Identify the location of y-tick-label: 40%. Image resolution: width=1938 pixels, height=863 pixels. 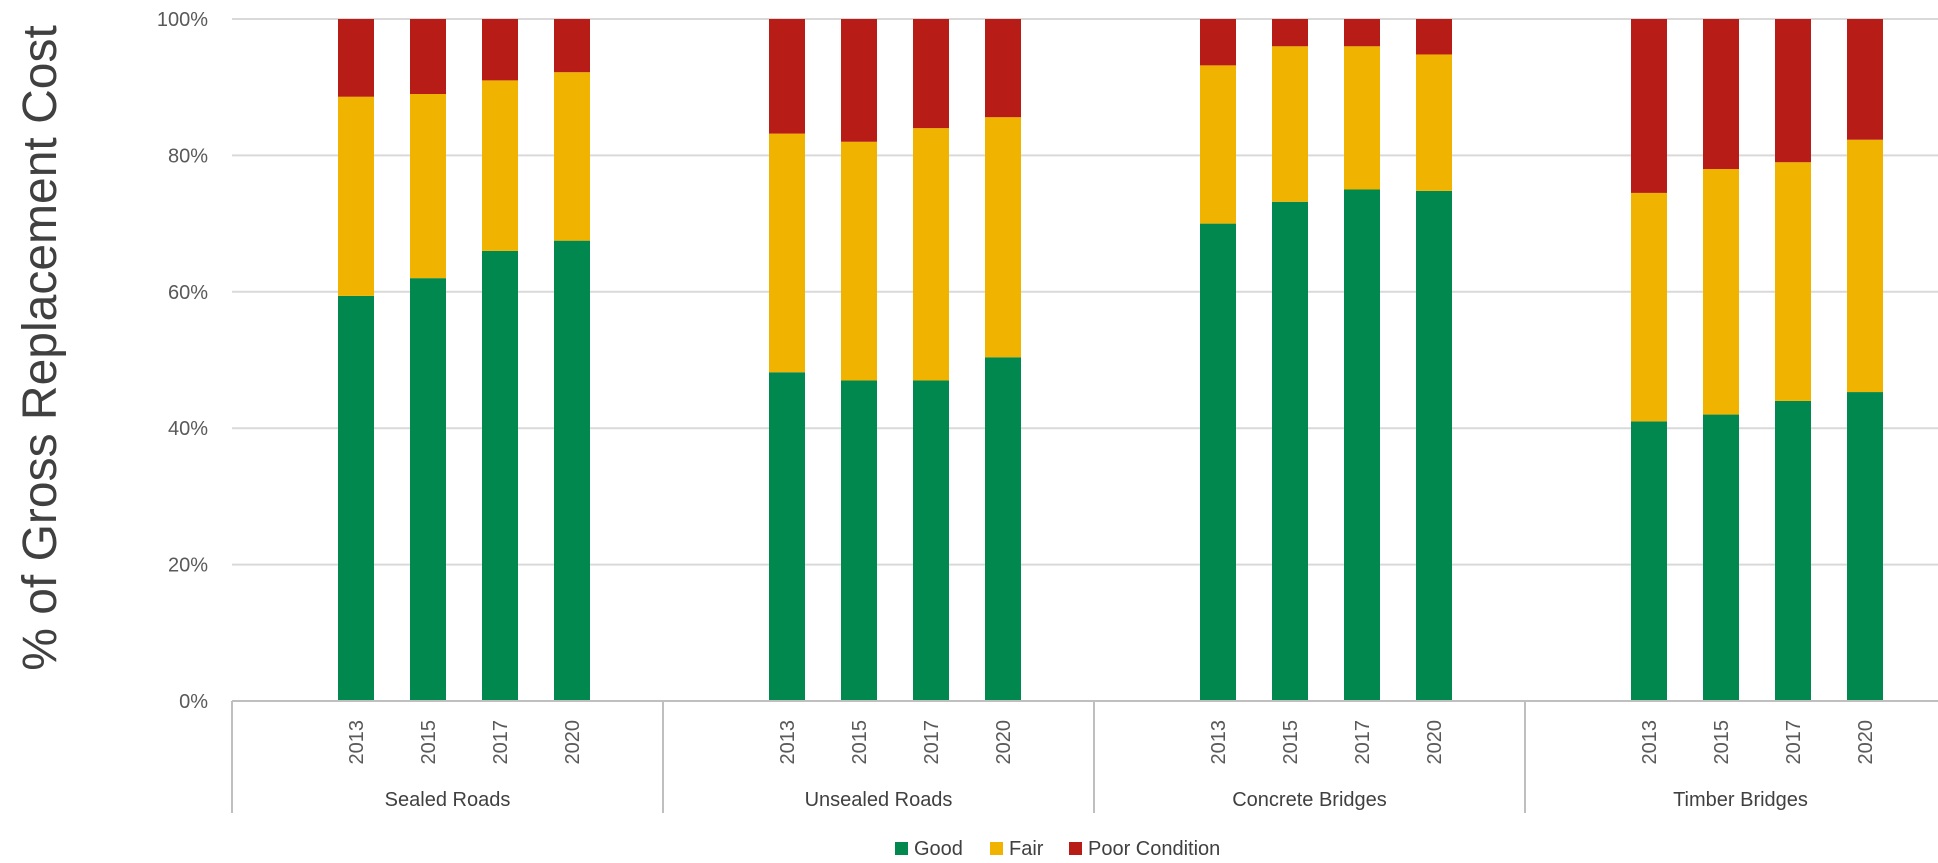
(188, 429).